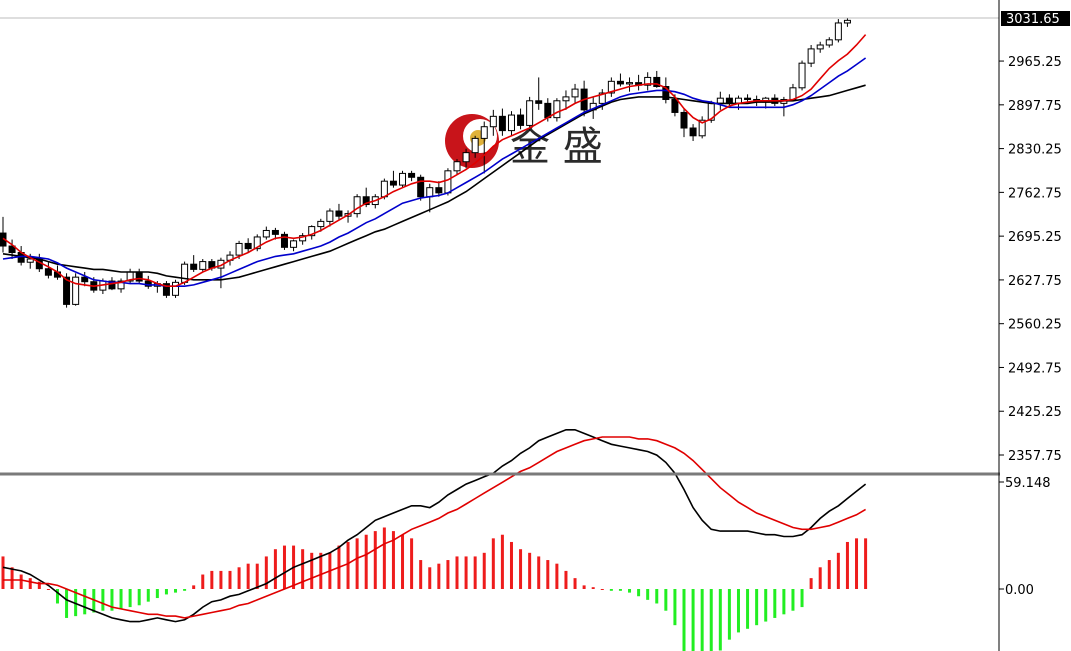  I want to click on price-tick-label: 2357.75, so click(1035, 456).